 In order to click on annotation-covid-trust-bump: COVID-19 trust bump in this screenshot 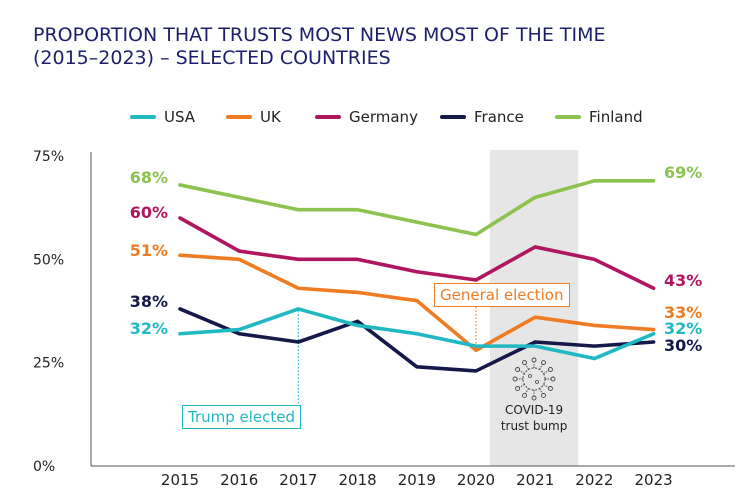, I will do `click(534, 395)`.